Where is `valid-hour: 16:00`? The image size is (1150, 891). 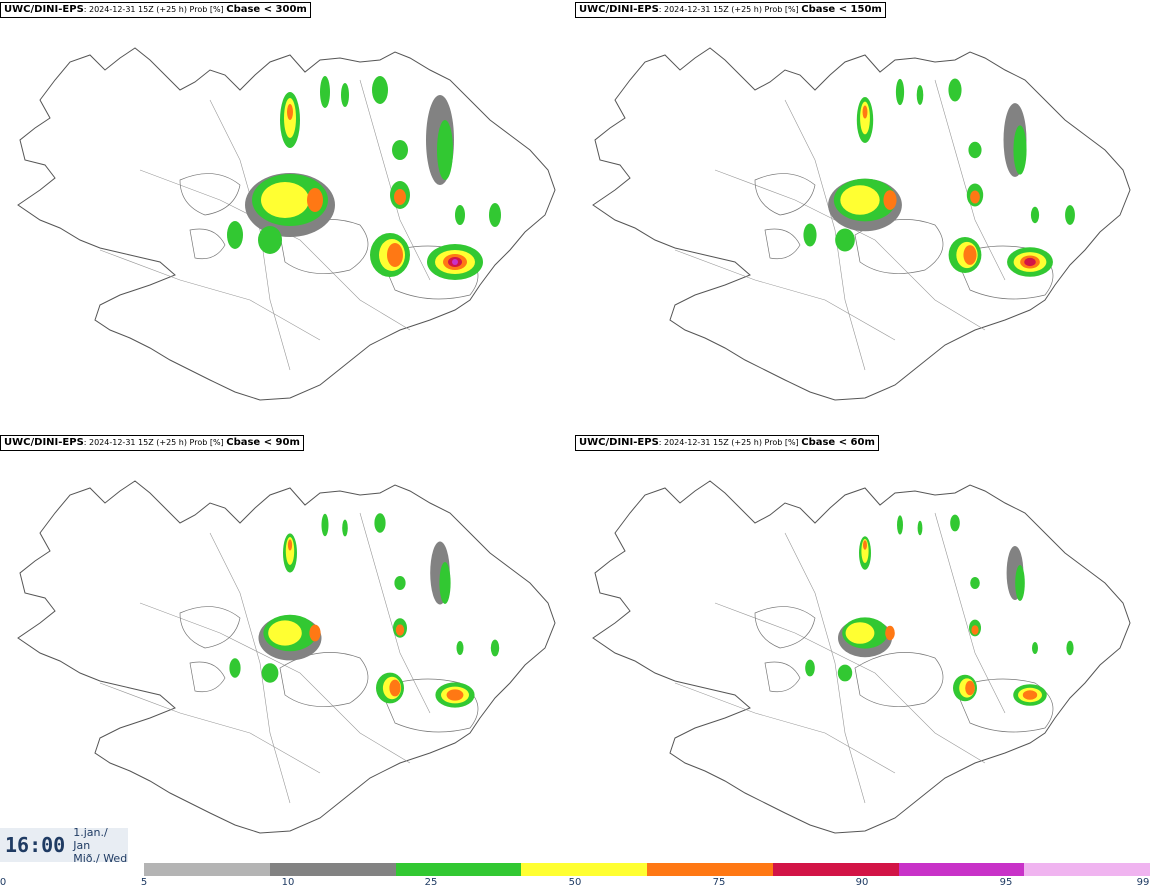 valid-hour: 16:00 is located at coordinates (35, 845).